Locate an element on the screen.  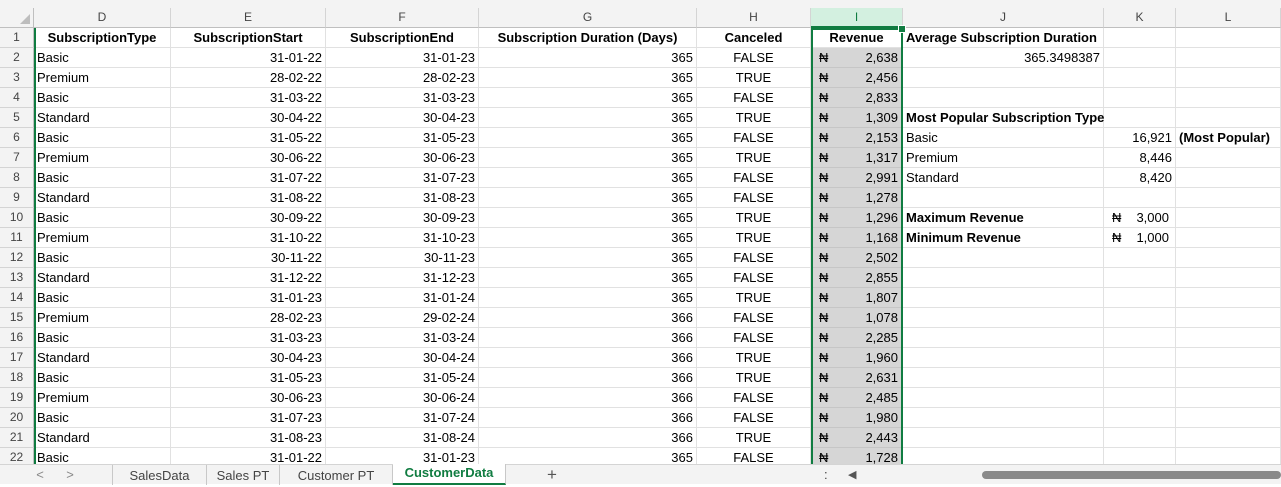
subscription-start-cell: 28-02-23 is located at coordinates (248, 318).